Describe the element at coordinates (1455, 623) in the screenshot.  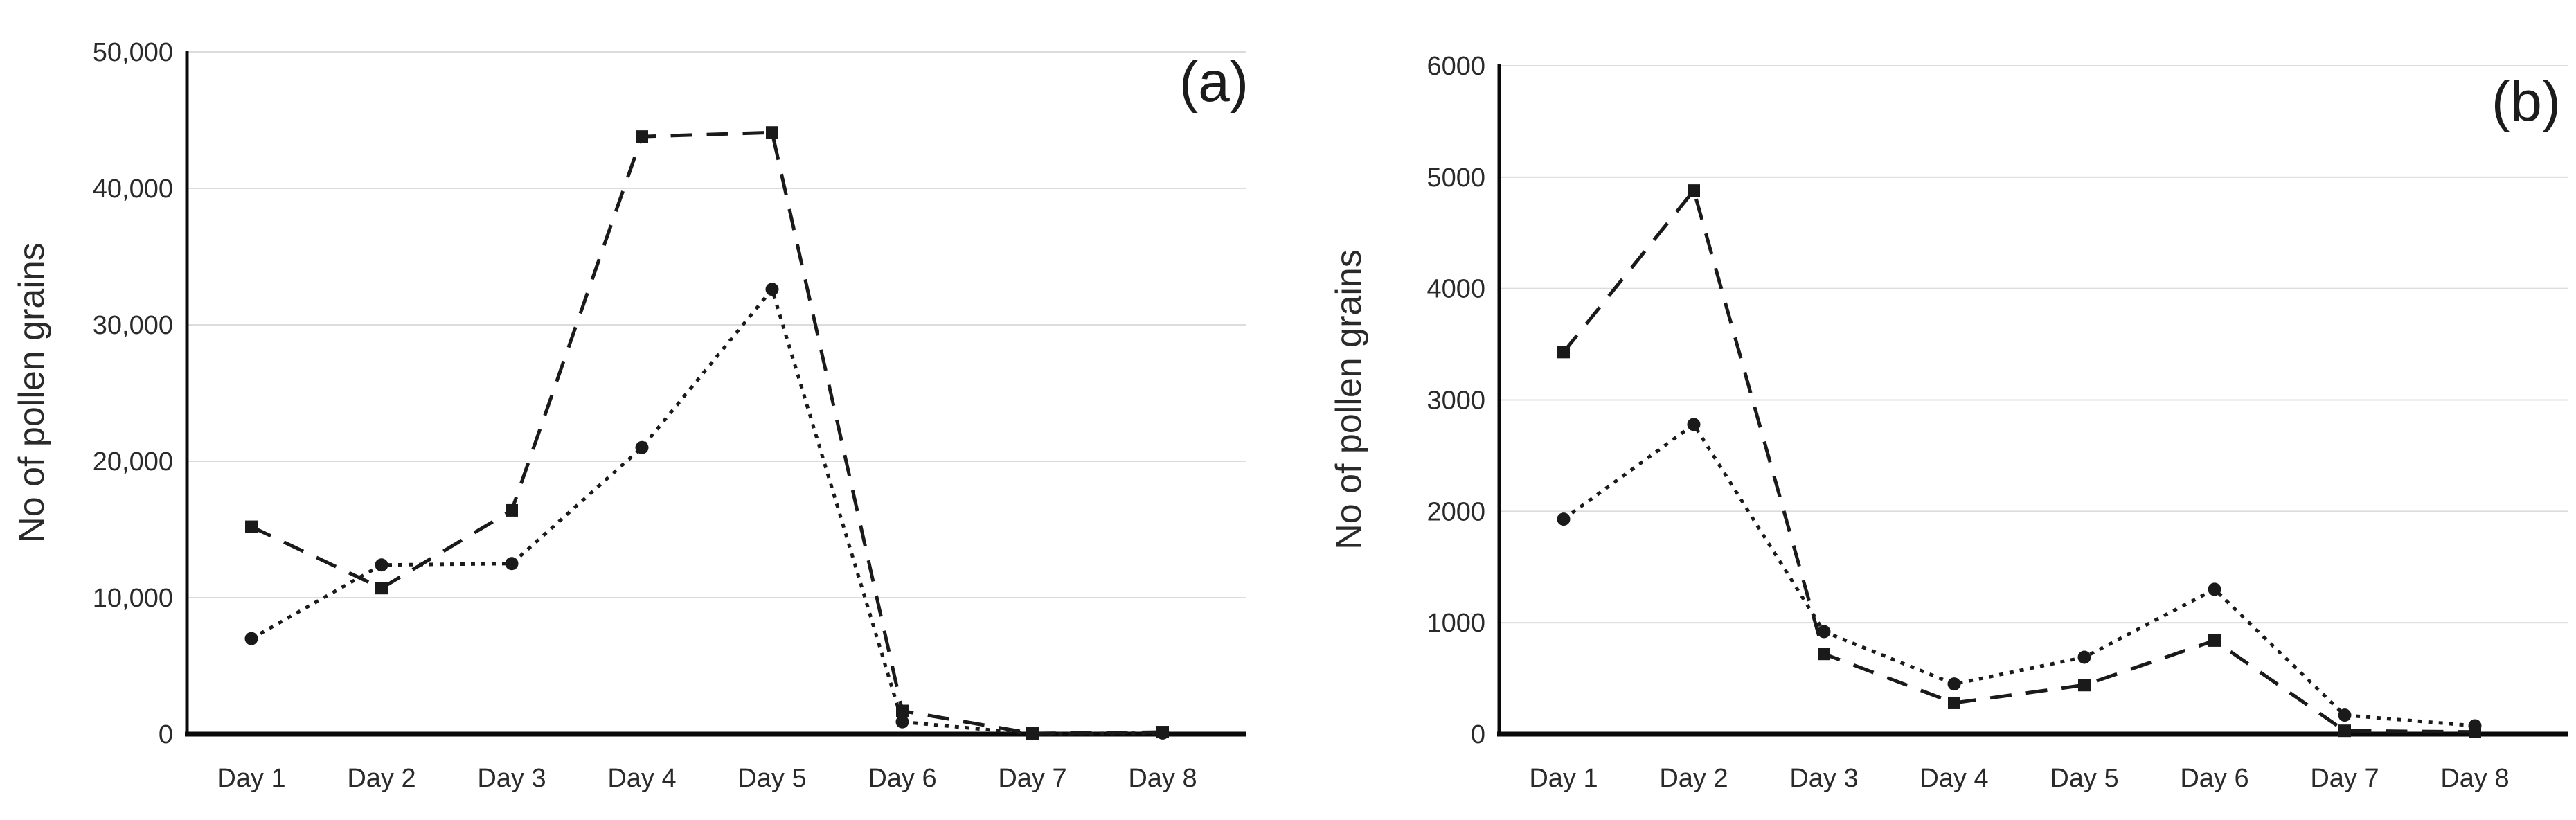
I see `y-tick-label: 1000` at that location.